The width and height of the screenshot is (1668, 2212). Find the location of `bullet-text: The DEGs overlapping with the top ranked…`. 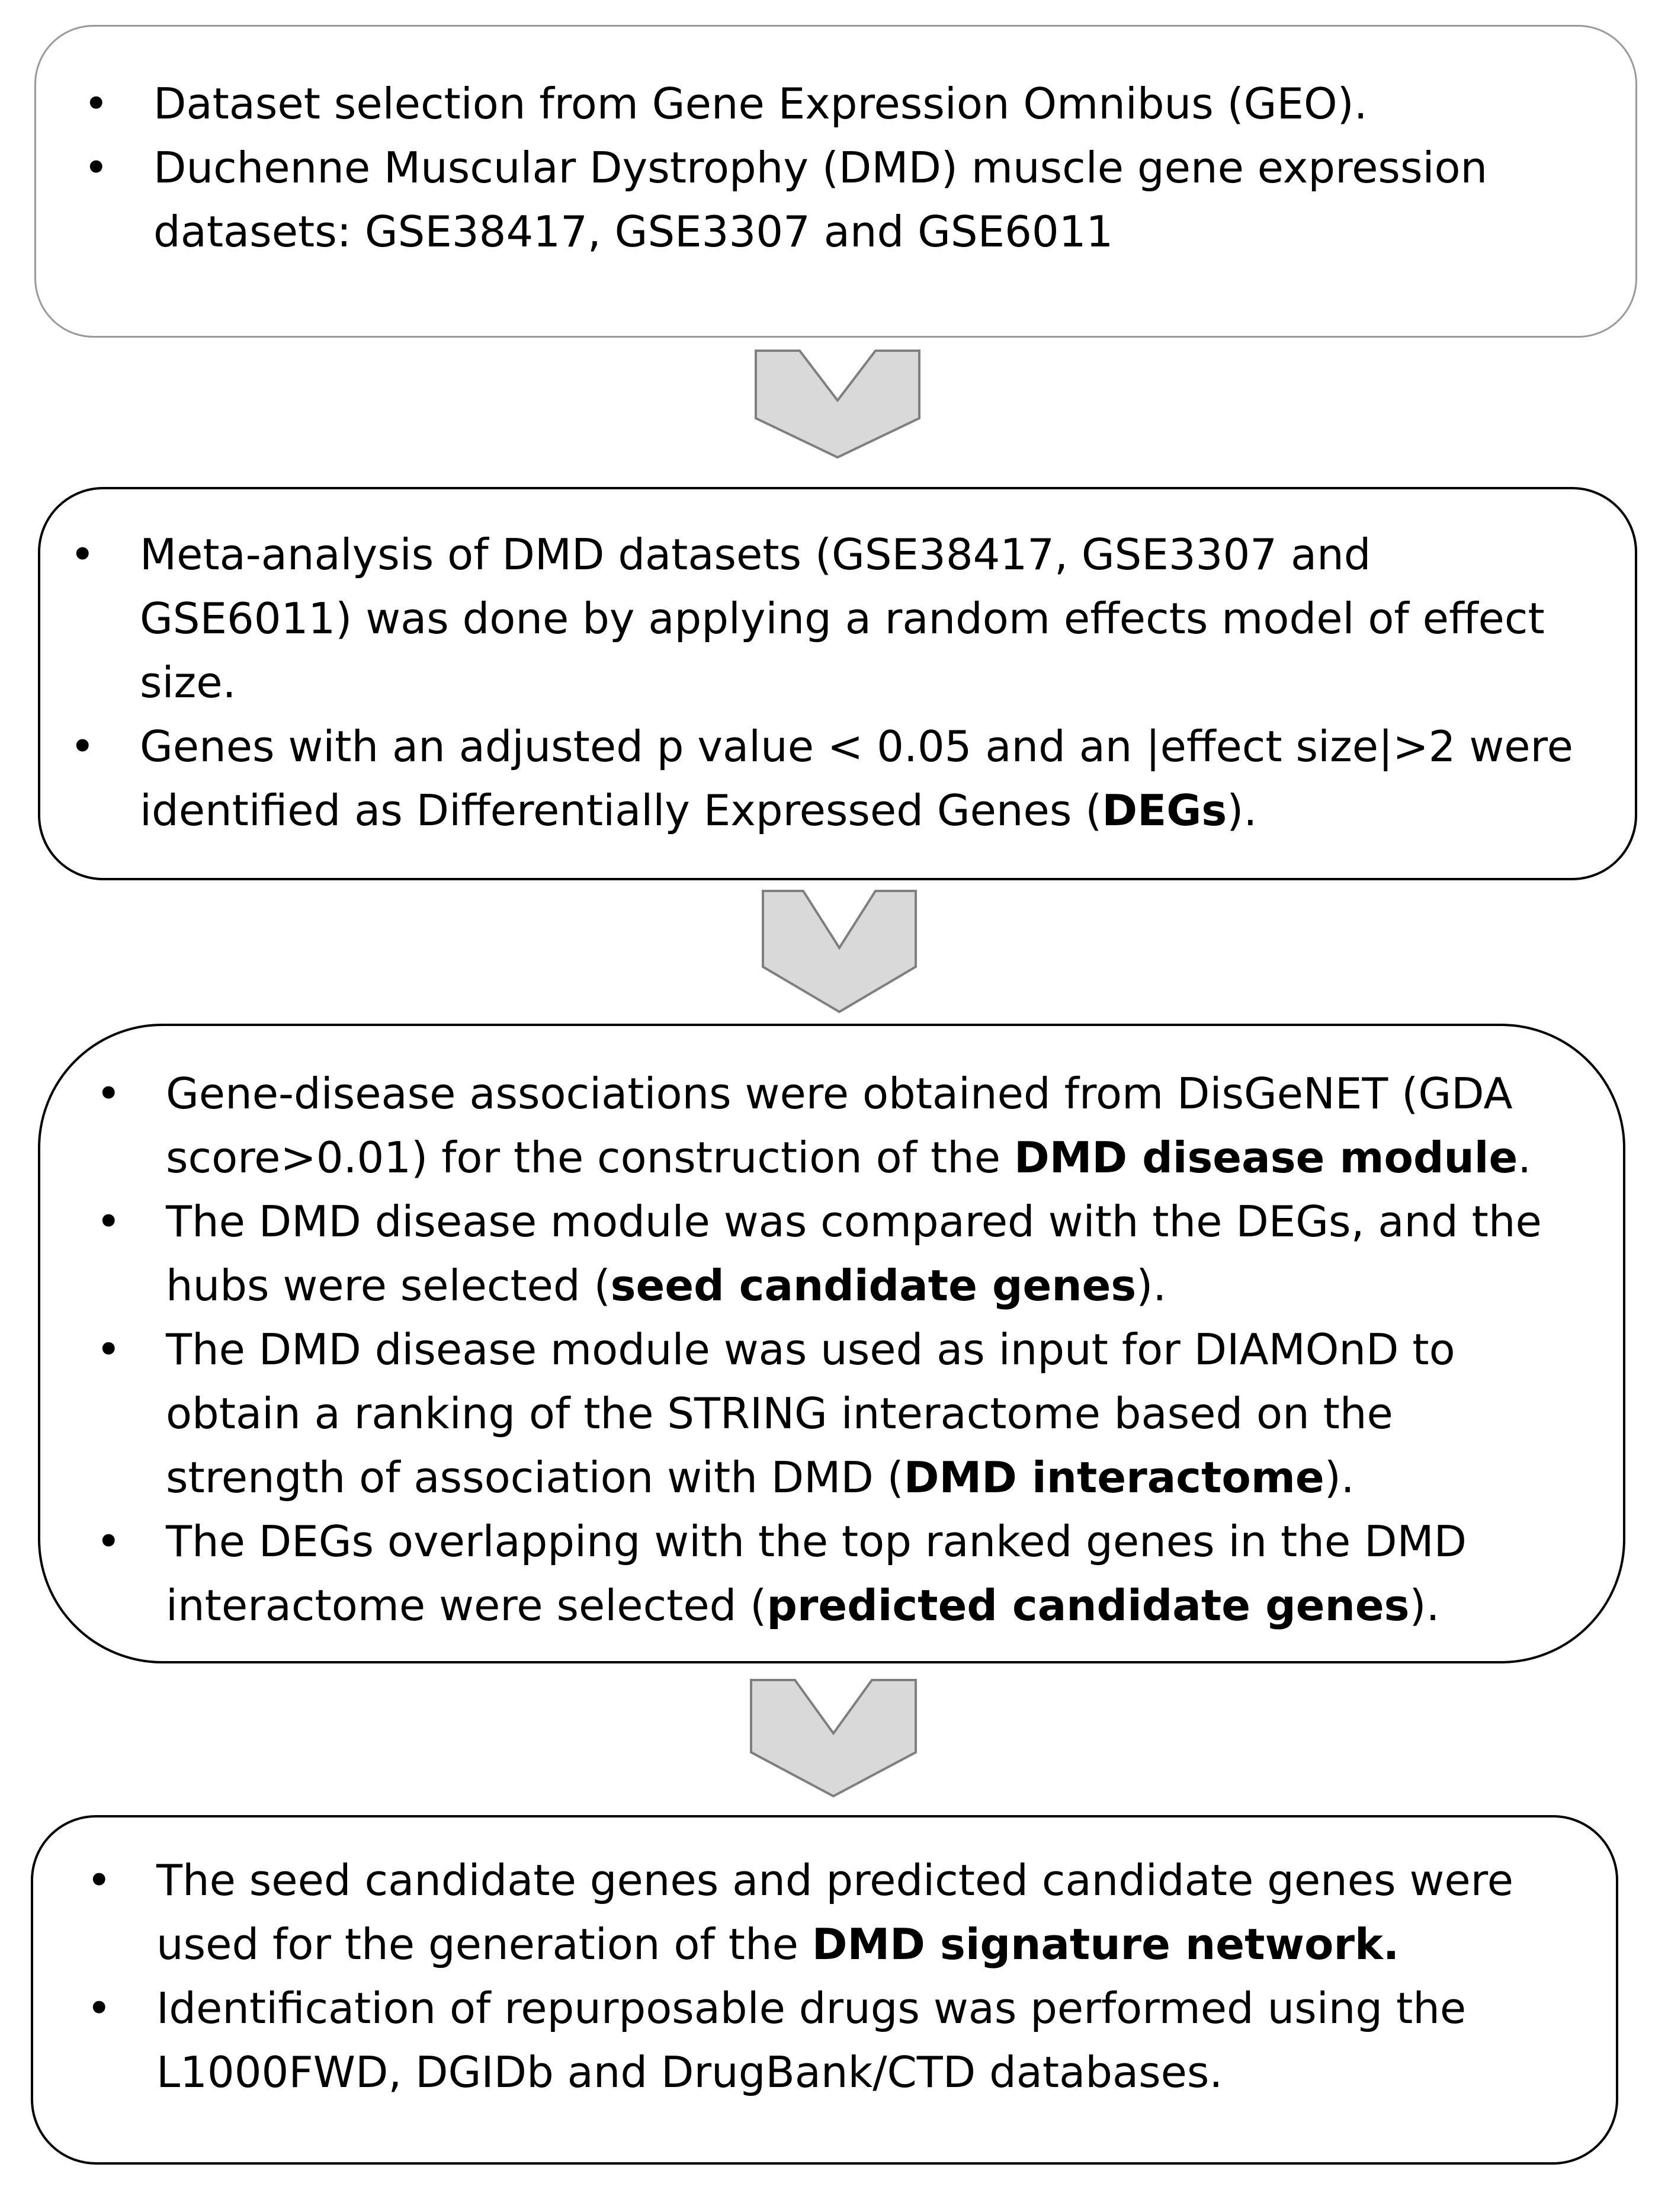

bullet-text: The DEGs overlapping with the top ranked… is located at coordinates (816, 1541).